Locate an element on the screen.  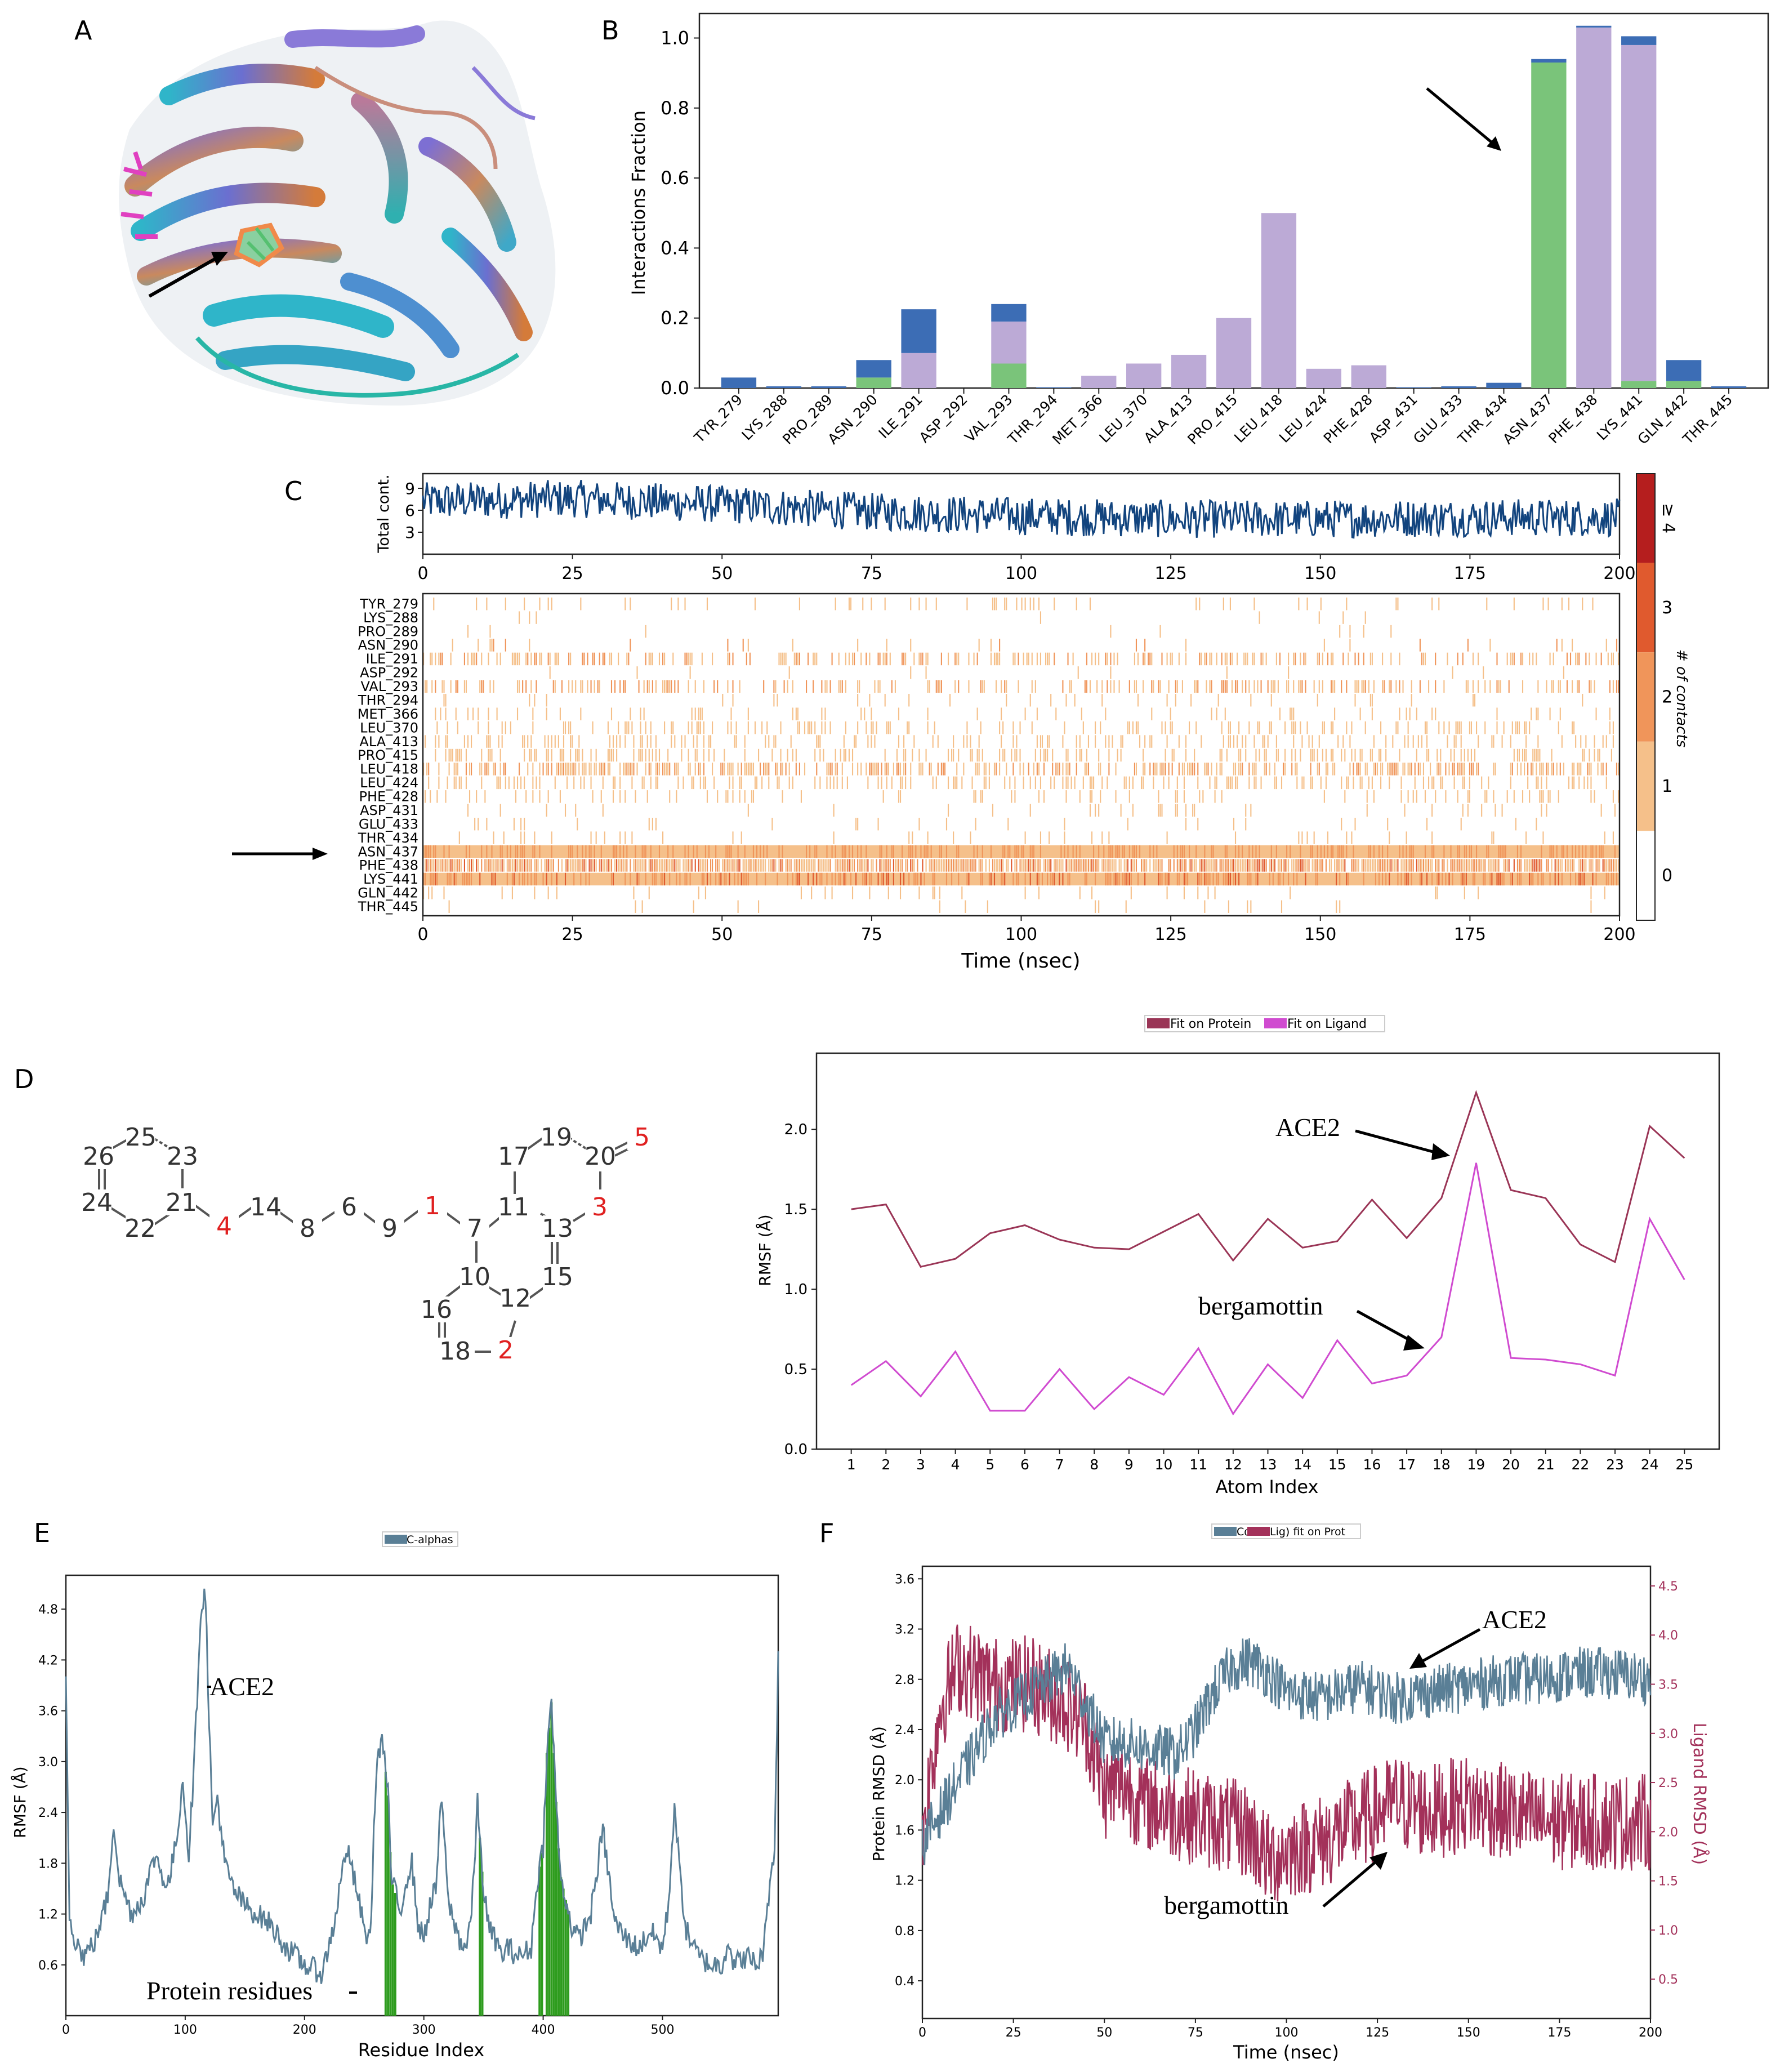
bar-phe-438-hydrophobic is located at coordinates (1594, 208).